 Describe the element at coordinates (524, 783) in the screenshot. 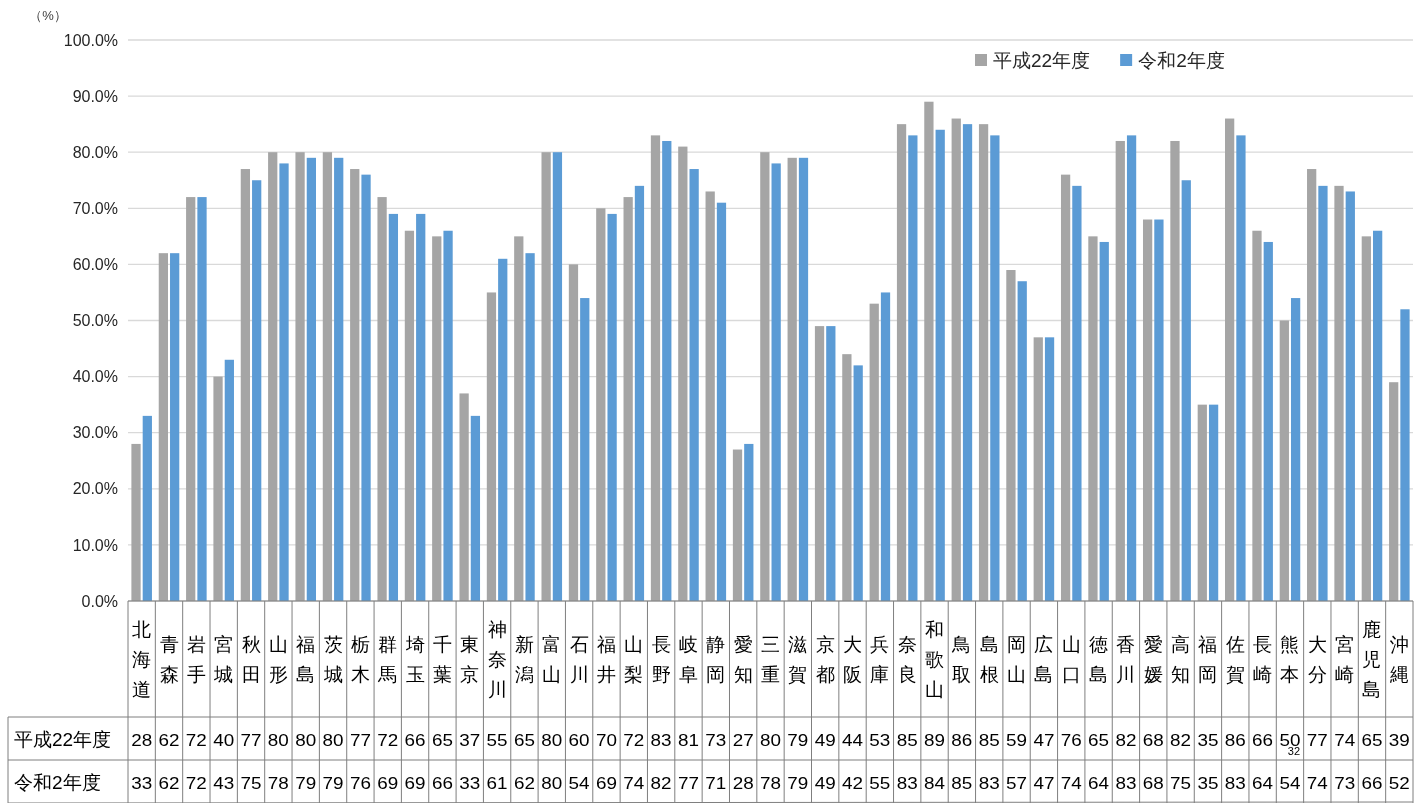

I see `data-label: 62` at that location.